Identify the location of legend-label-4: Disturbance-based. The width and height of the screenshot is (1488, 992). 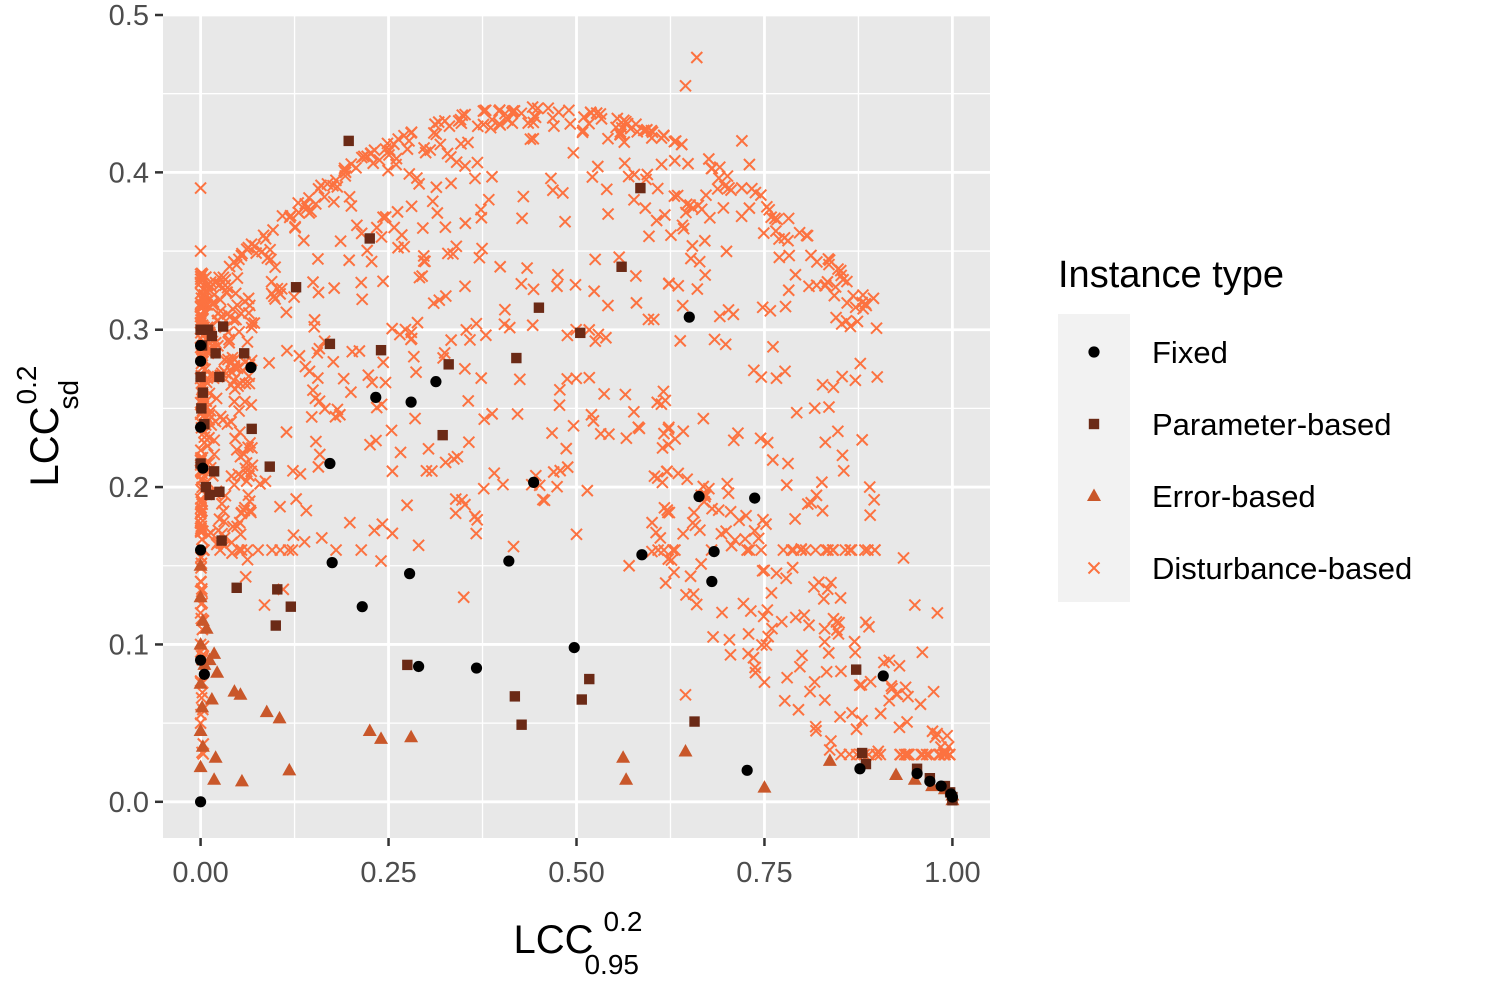
(1282, 568).